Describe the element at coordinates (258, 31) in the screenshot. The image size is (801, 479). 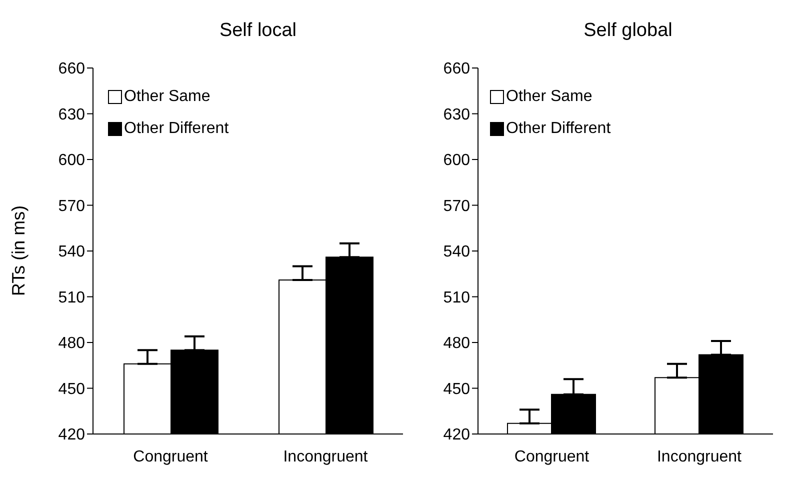
I see `chart-title: Self local` at that location.